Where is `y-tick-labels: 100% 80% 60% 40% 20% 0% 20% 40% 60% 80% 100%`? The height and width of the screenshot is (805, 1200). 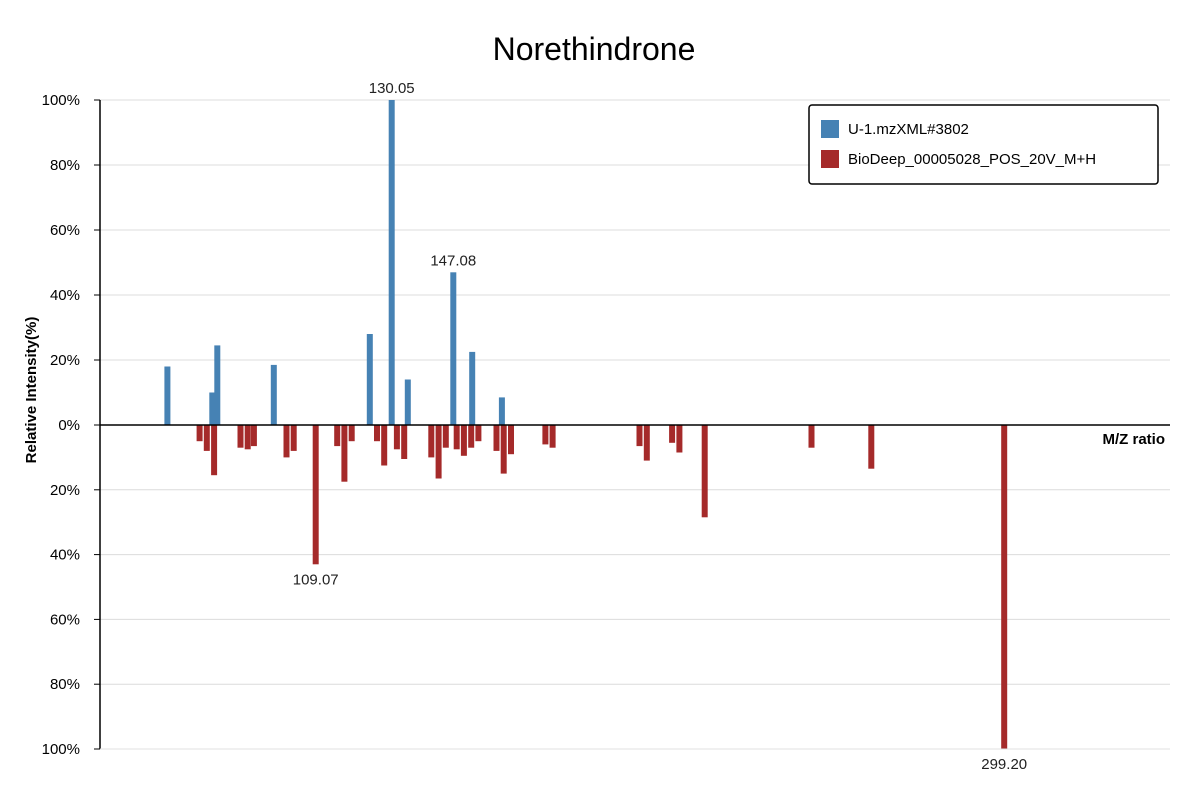 y-tick-labels: 100% 80% 60% 40% 20% 0% 20% 40% 60% 80% 100% is located at coordinates (71, 425).